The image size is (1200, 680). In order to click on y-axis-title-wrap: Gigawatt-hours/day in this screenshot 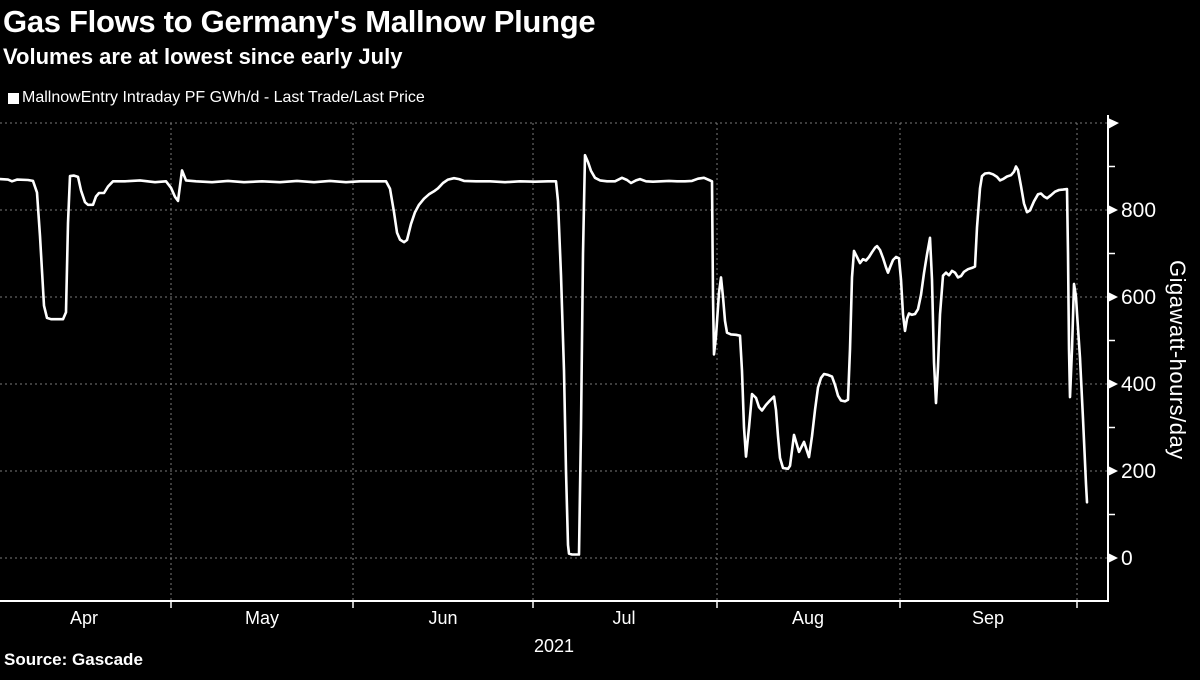, I will do `click(1177, 360)`.